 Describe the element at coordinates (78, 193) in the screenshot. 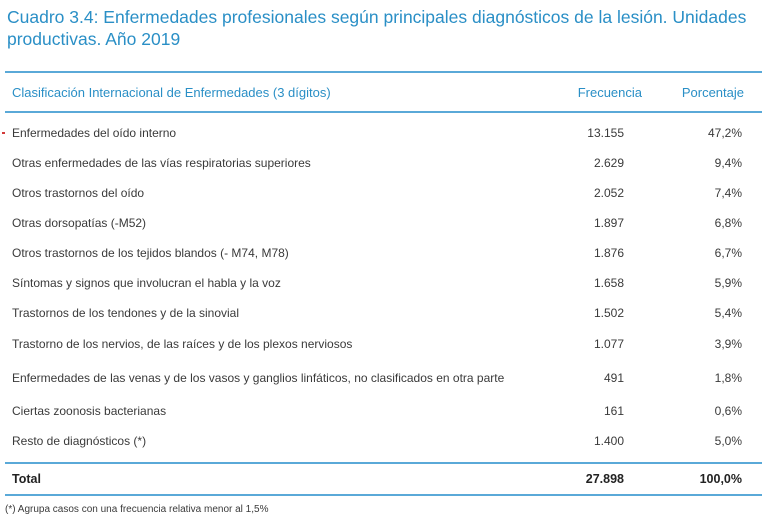

I see `row-label: Otros trastornos del oído` at that location.